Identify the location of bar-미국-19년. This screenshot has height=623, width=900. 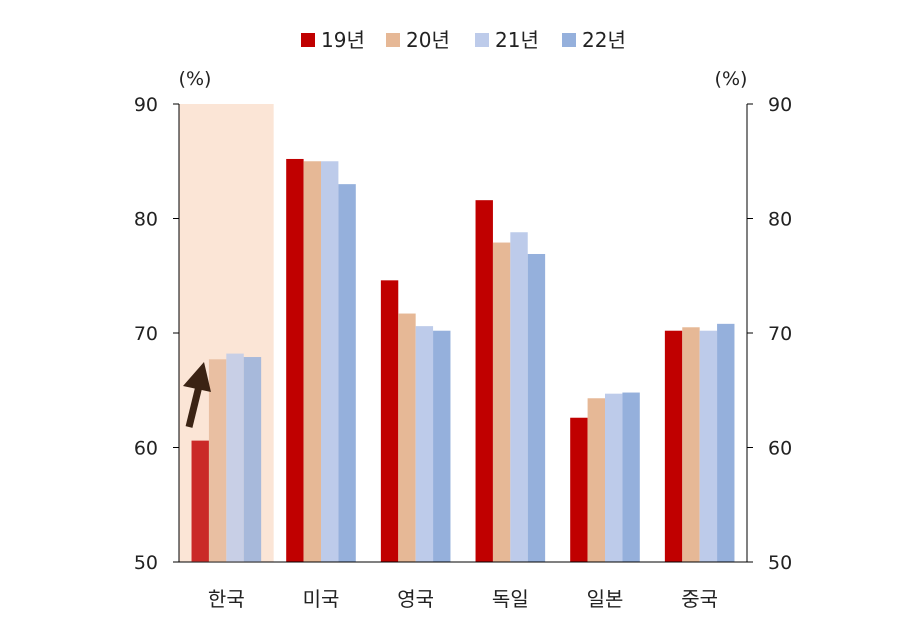
(295, 360).